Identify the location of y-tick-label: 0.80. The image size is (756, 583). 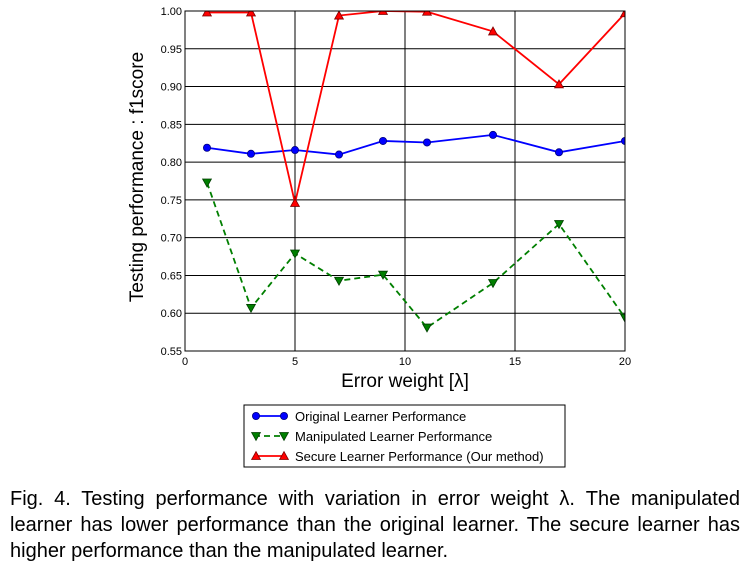
(171, 163).